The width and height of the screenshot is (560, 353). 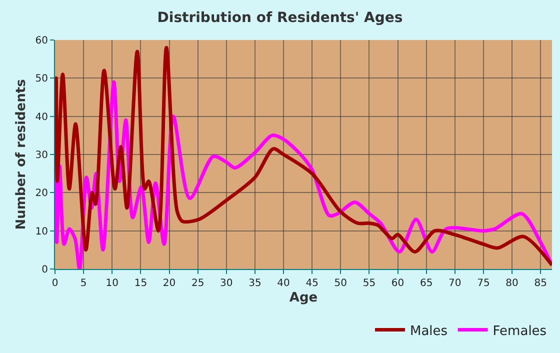 I want to click on x-tick-label: 65, so click(x=426, y=283).